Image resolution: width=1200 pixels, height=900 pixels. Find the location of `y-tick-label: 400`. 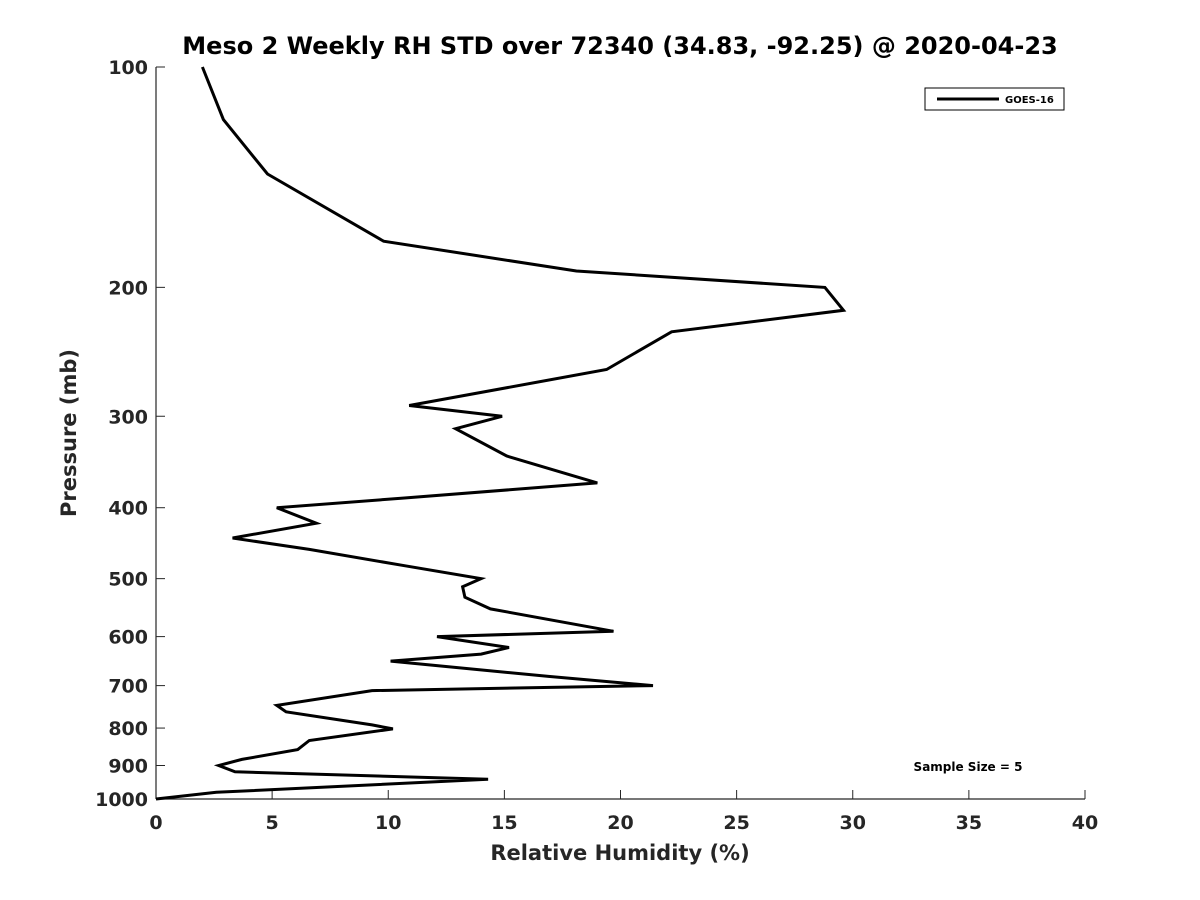

y-tick-label: 400 is located at coordinates (128, 509).